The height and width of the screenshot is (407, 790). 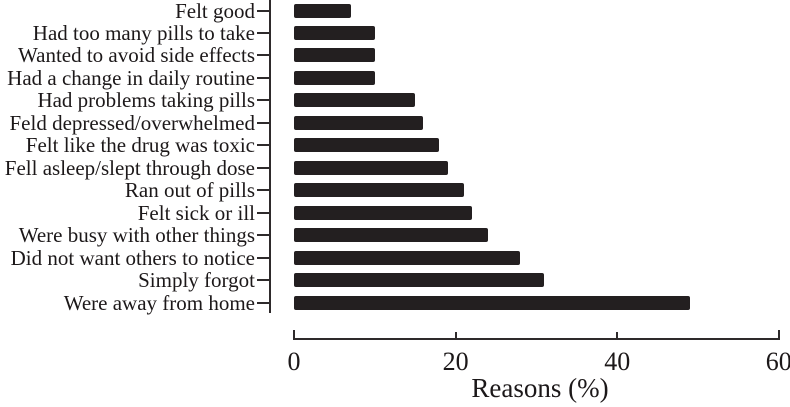 I want to click on x-tick-label: 0, so click(x=294, y=361).